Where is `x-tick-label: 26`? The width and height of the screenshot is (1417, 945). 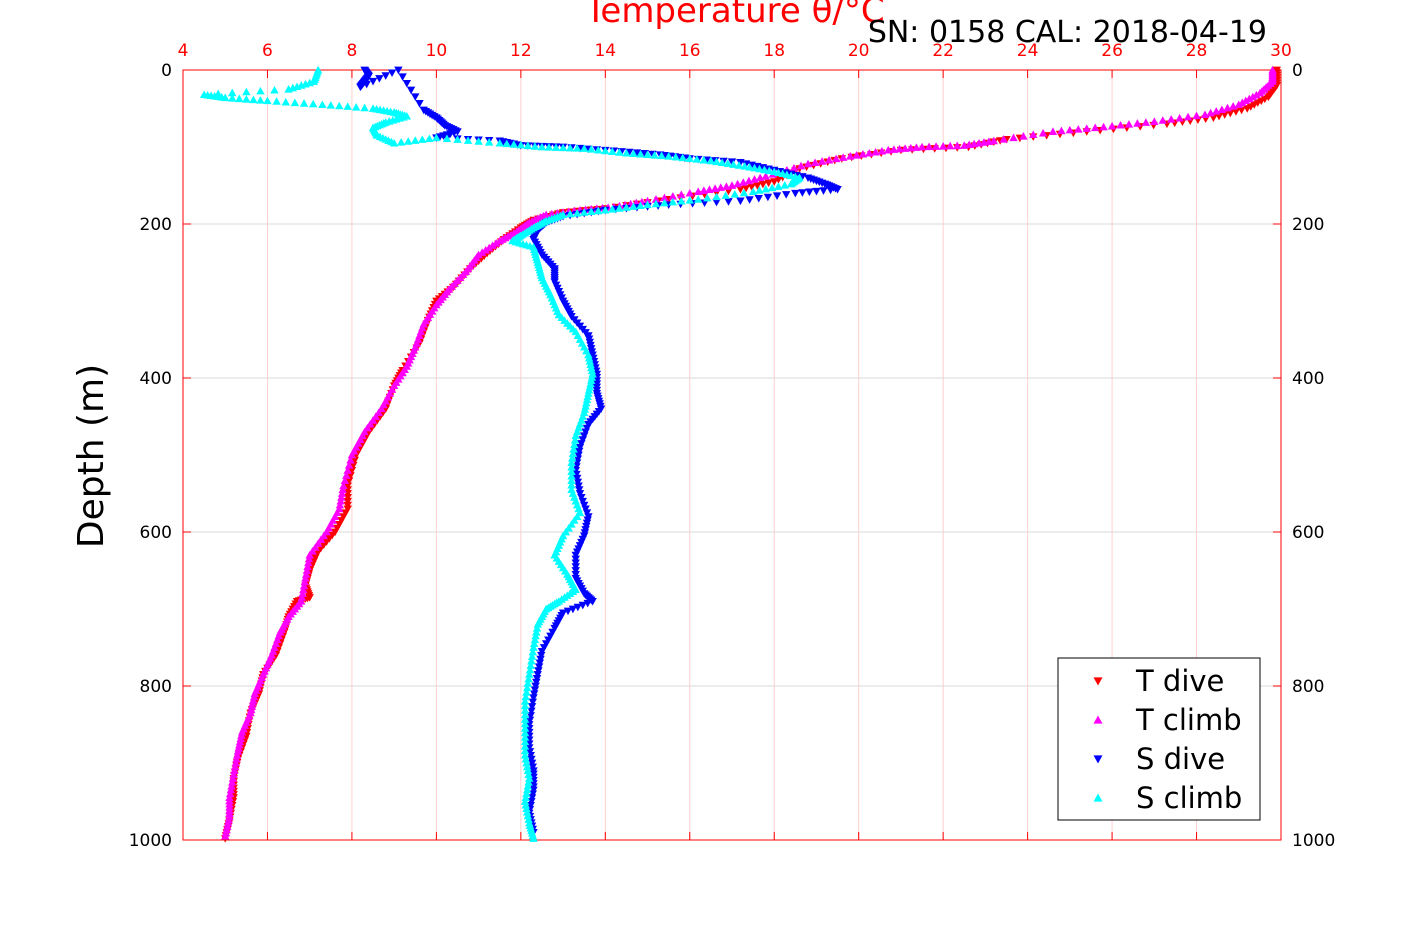 x-tick-label: 26 is located at coordinates (1112, 51).